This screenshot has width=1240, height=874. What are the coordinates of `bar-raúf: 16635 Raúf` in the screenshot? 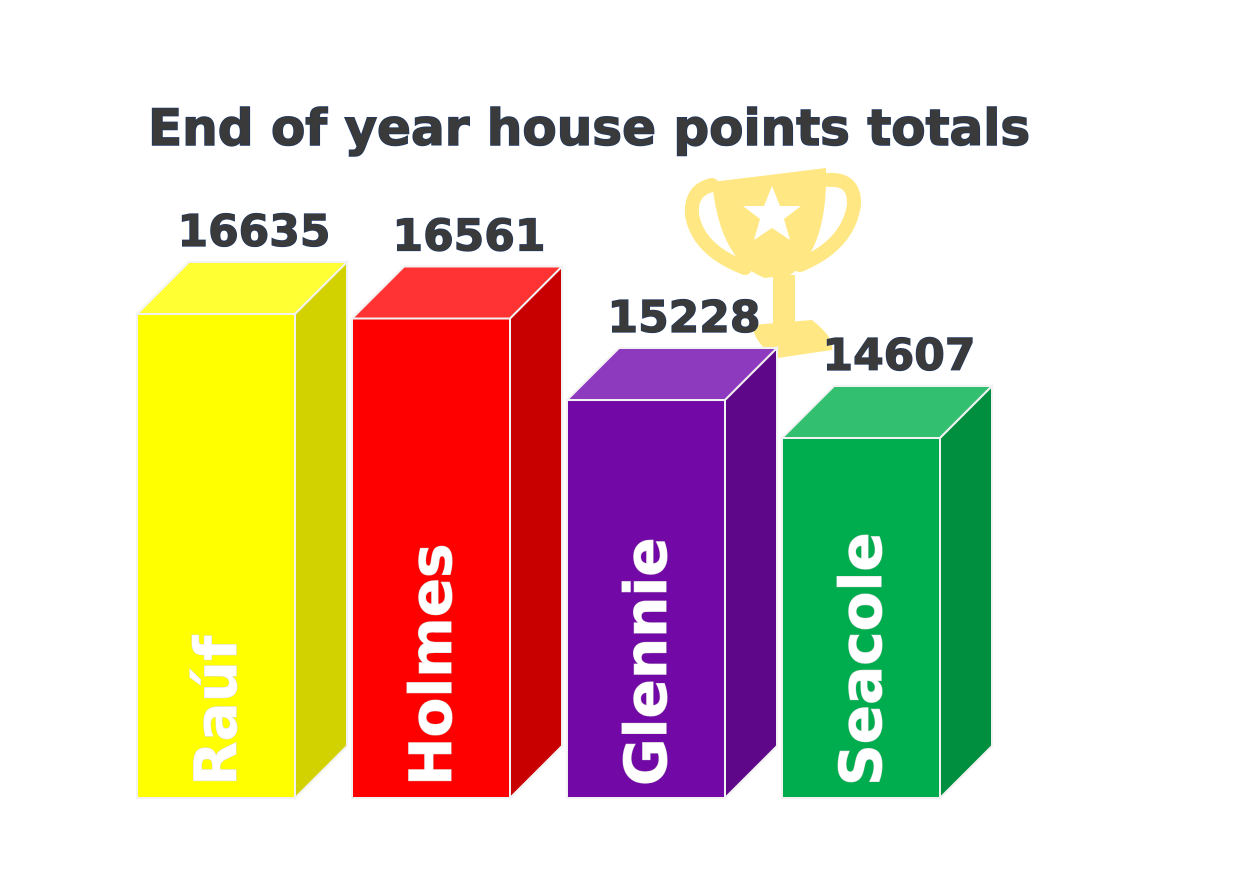 It's located at (242, 503).